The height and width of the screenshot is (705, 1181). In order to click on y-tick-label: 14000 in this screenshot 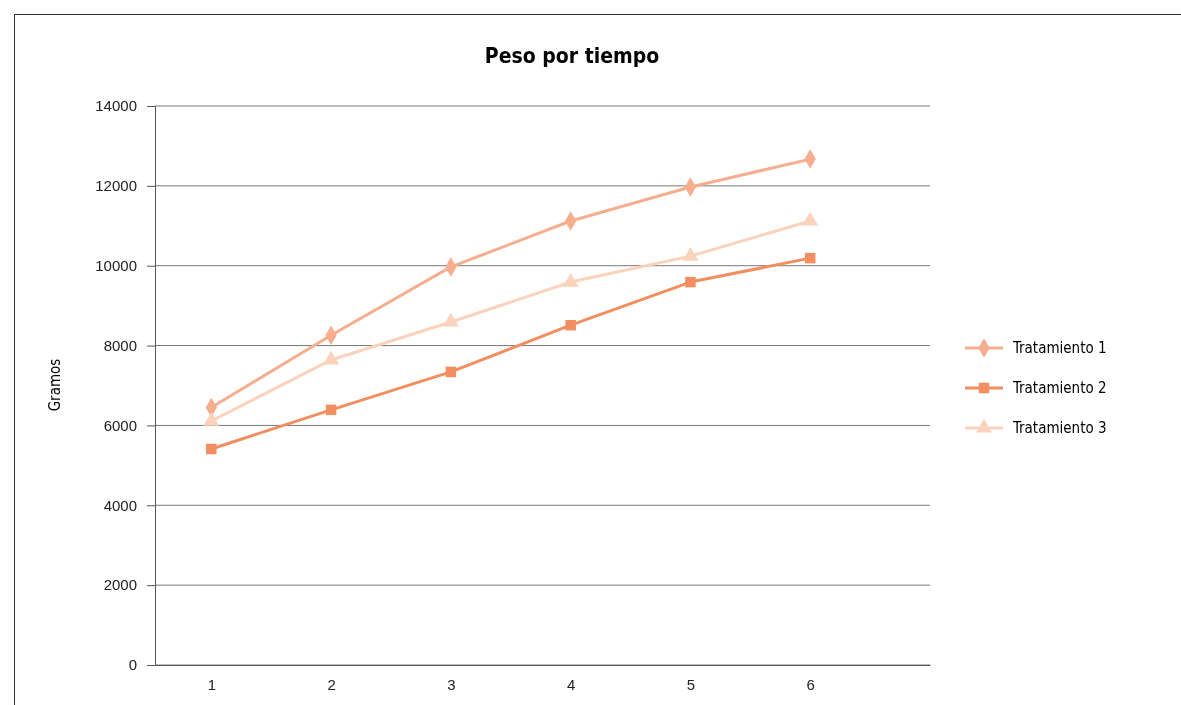, I will do `click(116, 106)`.